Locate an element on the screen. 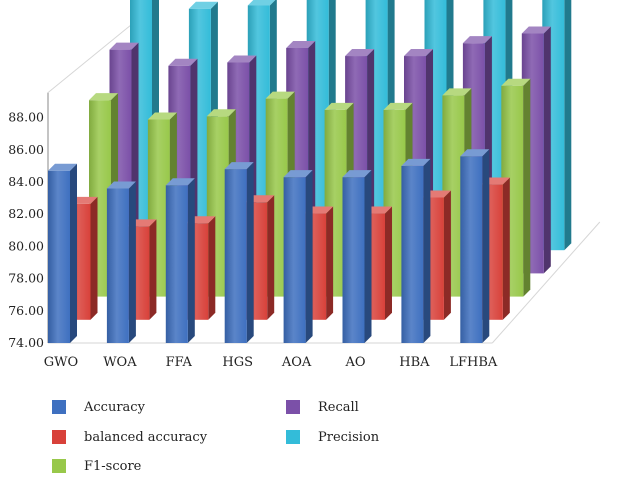  y-tick-label: 84.00 is located at coordinates (26, 181).